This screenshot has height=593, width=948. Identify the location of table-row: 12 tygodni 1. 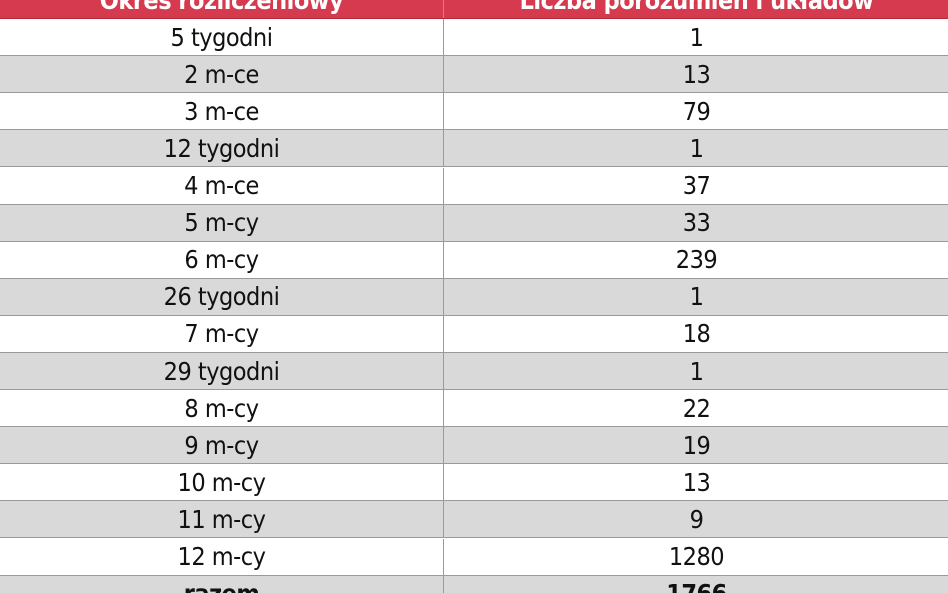
(474, 149).